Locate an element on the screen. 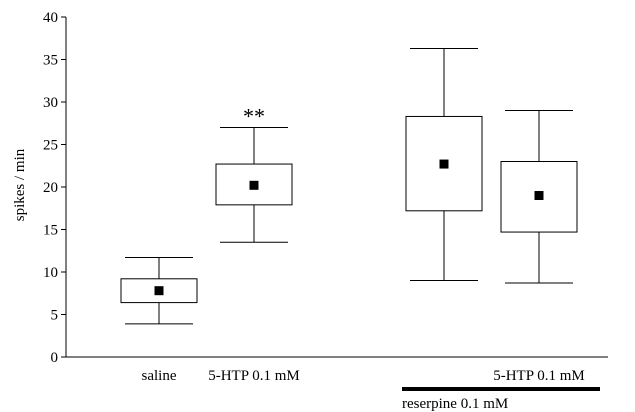  group-label: reserpine 0.1 mM is located at coordinates (455, 404).